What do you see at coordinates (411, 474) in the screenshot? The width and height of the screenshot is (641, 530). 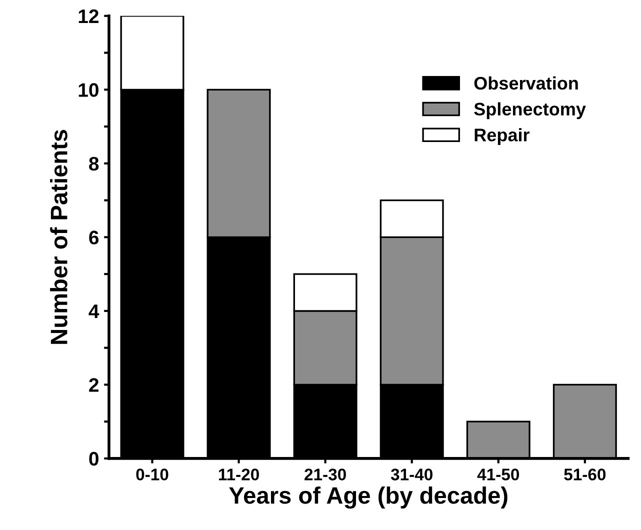 I see `x-tick-label: 31-40` at bounding box center [411, 474].